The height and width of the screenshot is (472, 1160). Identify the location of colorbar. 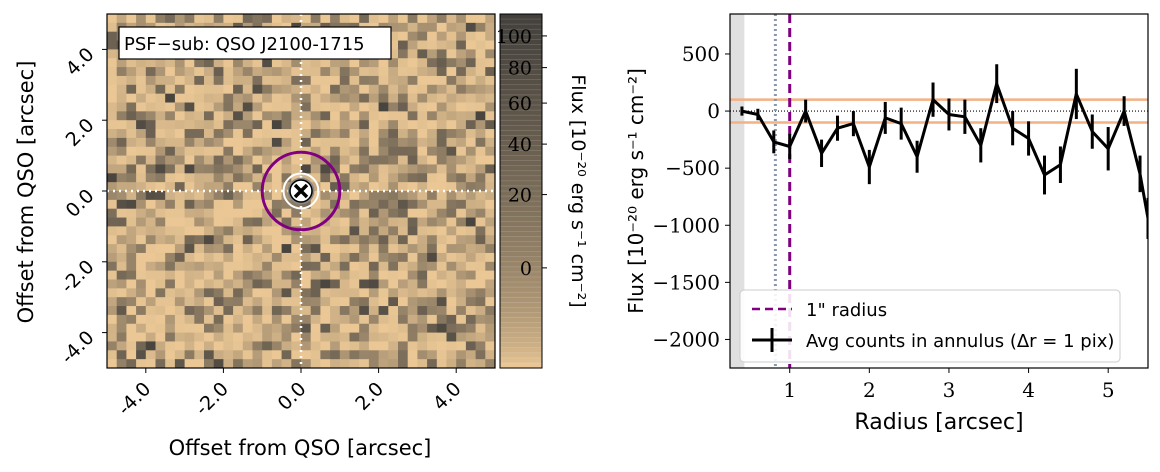
(521, 191).